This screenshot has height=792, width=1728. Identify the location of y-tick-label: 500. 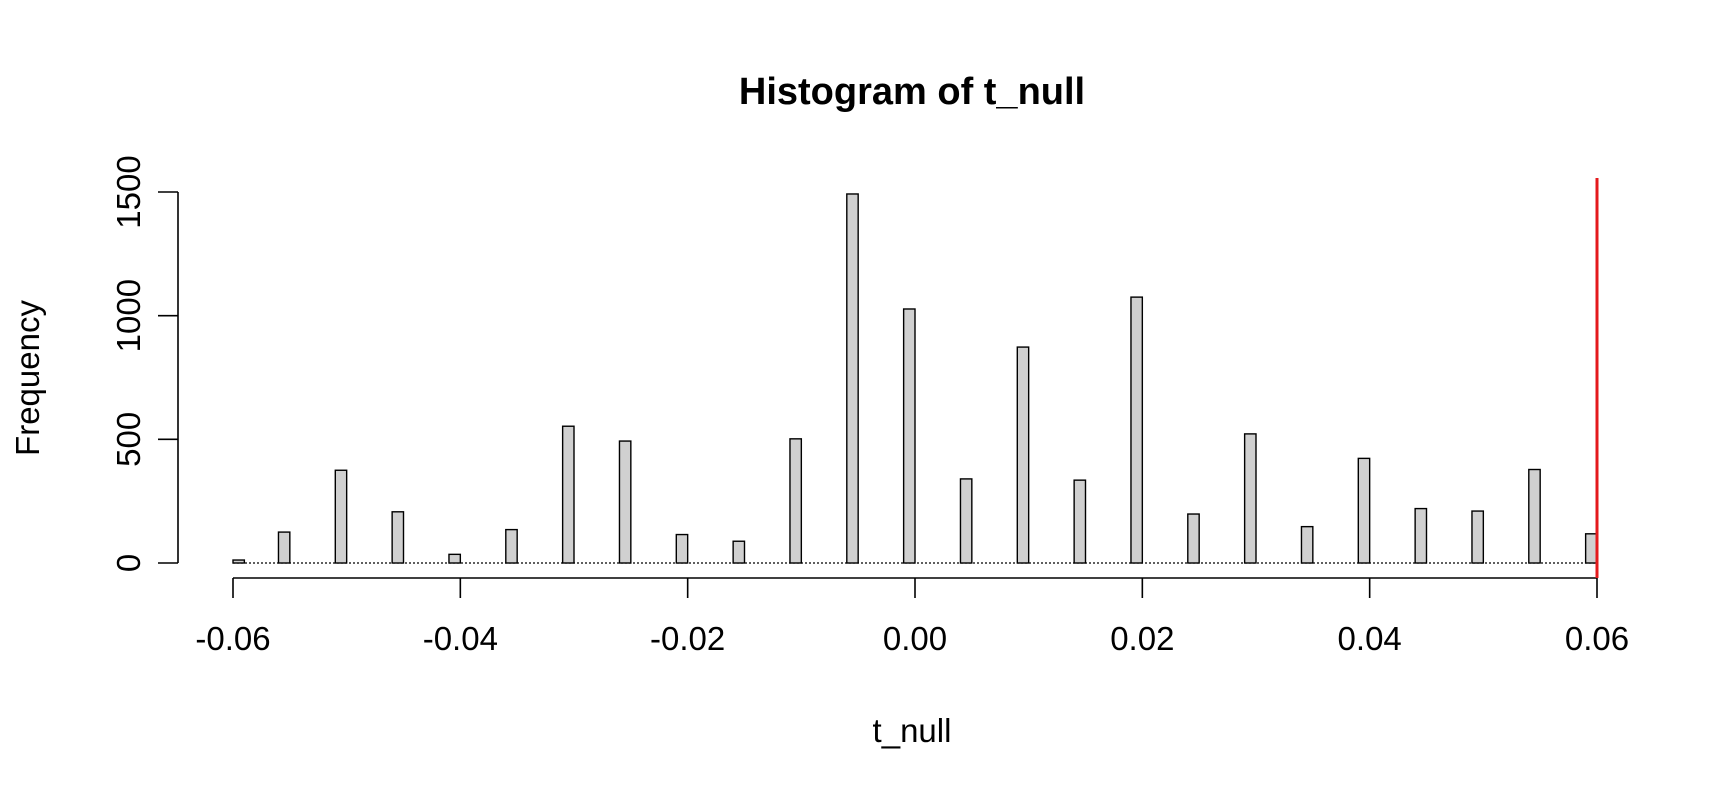
(128, 439).